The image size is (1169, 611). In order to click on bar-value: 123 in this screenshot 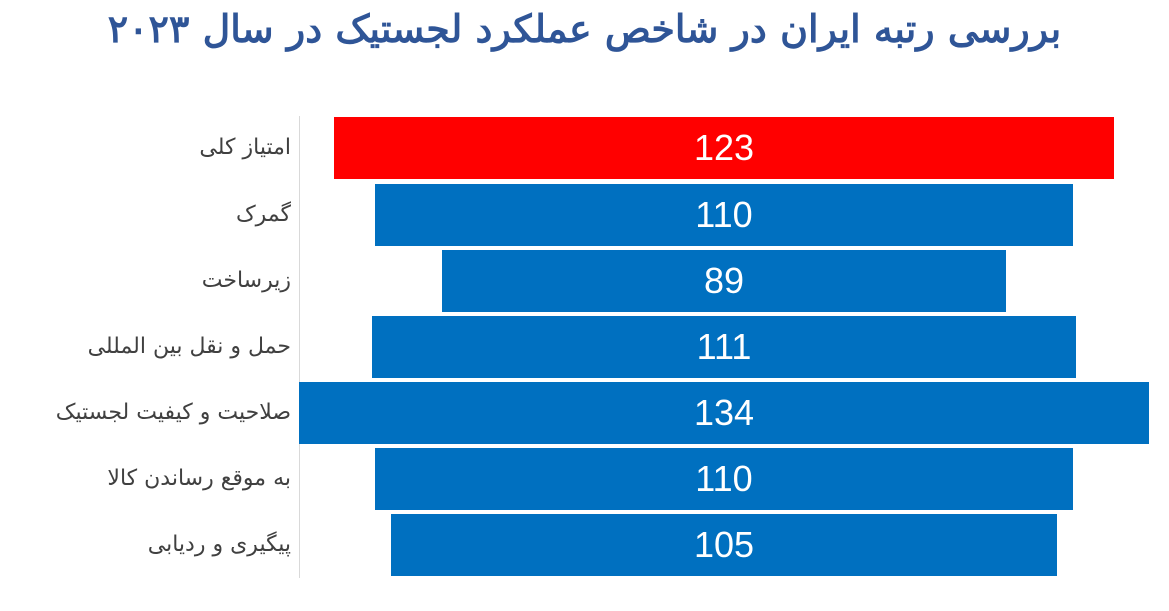, I will do `click(724, 147)`.